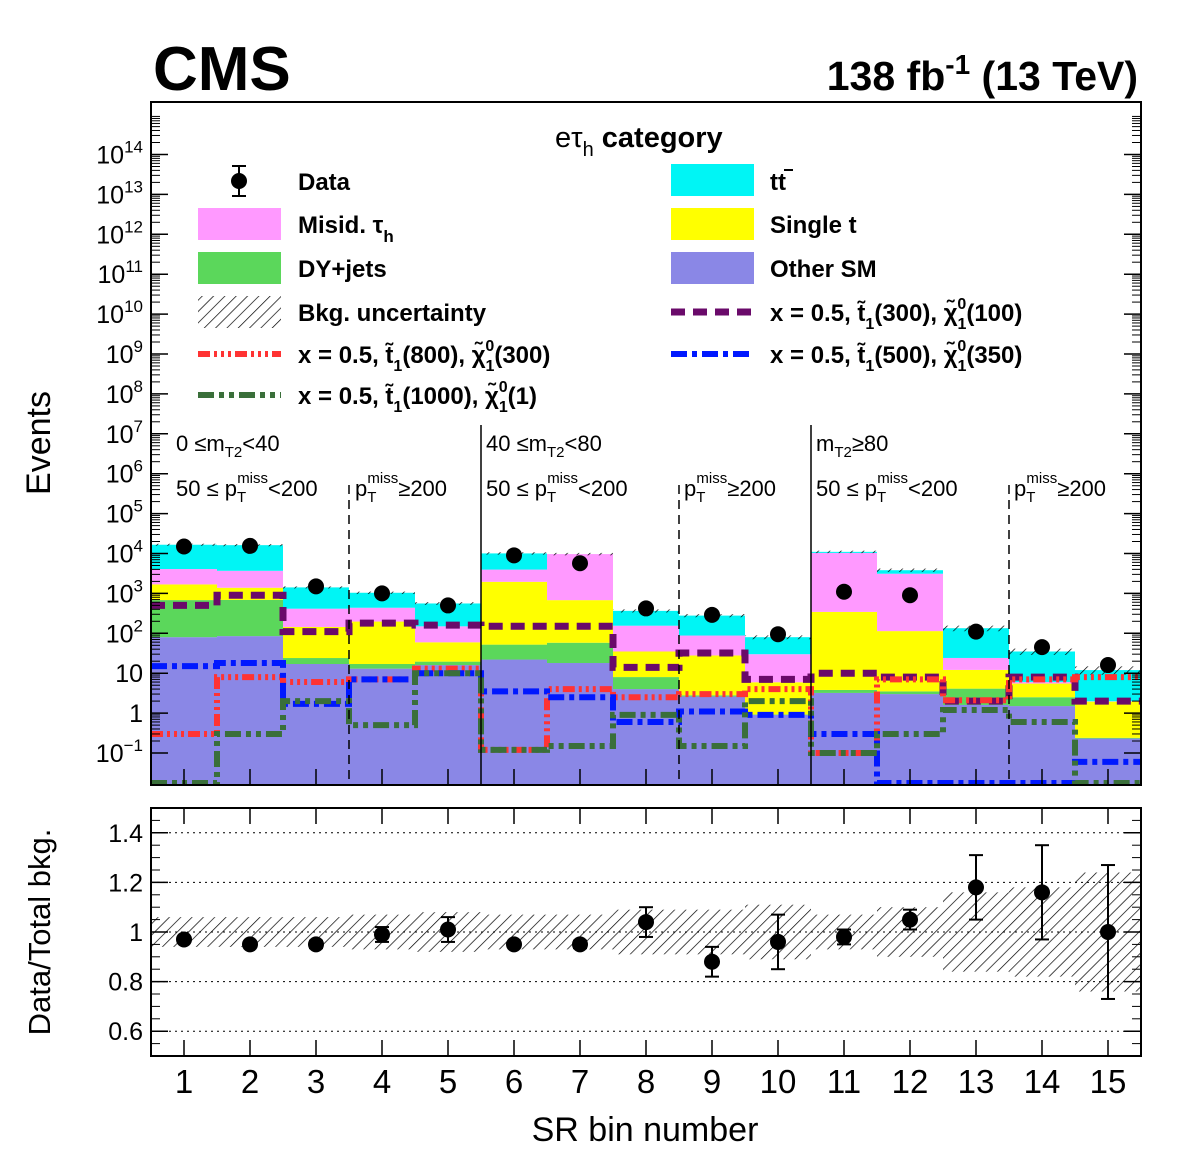  Describe the element at coordinates (646, 922) in the screenshot. I see `ratio-points` at that location.